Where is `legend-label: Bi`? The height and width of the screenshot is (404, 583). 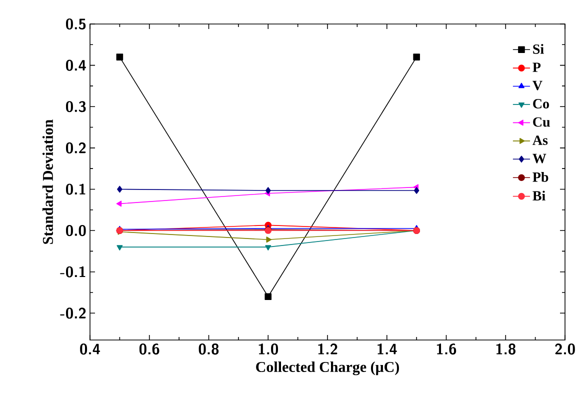
legend-label: Bi is located at coordinates (539, 195).